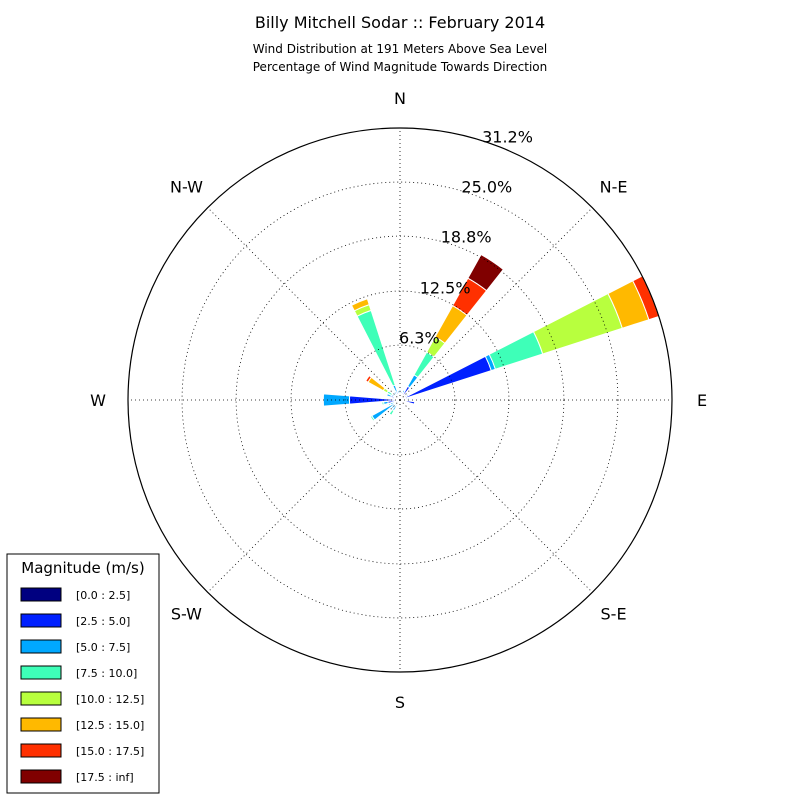 Image resolution: width=800 pixels, height=800 pixels. I want to click on grid-spoke-N-W, so click(304, 304).